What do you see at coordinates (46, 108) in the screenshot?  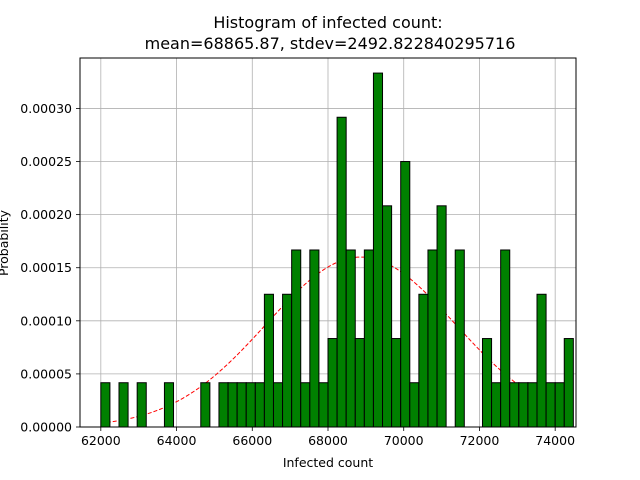 I see `y-tick-label: 0.00030` at bounding box center [46, 108].